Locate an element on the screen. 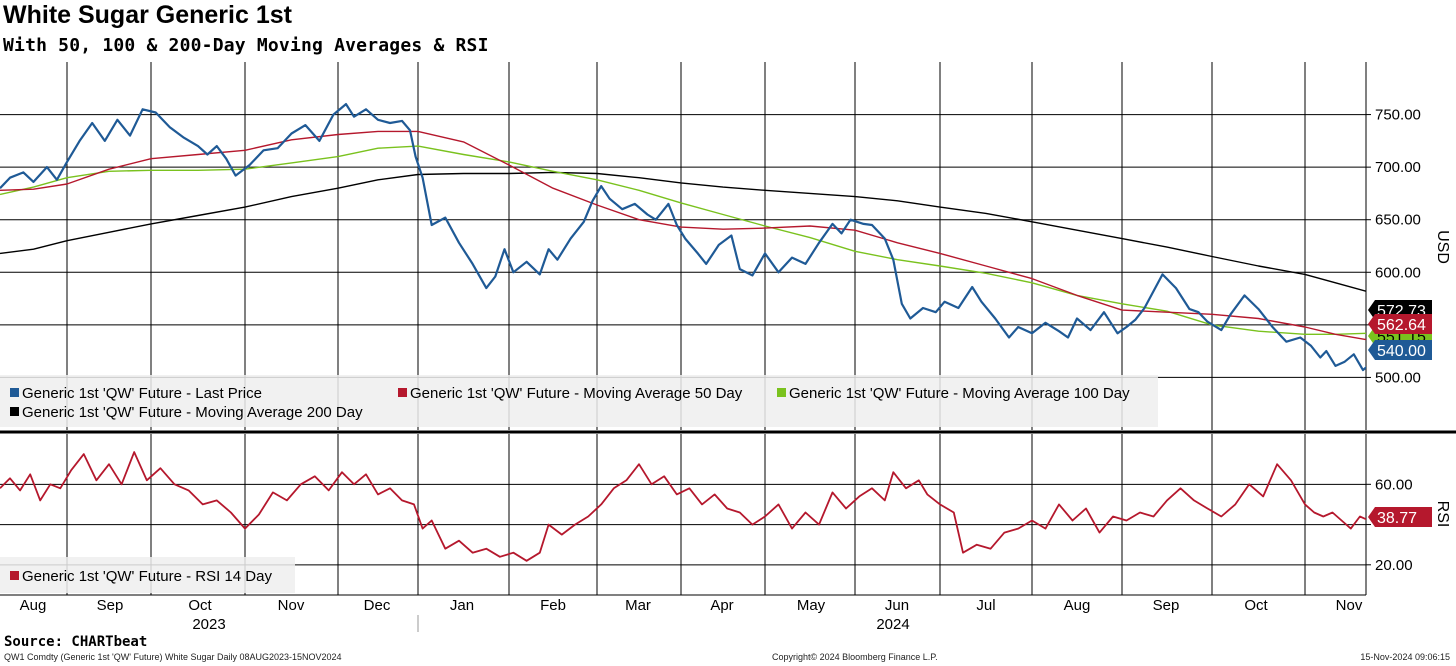 The height and width of the screenshot is (666, 1456). footer-timestamp: 15-Nov-2024 09:06:15 is located at coordinates (1405, 657).